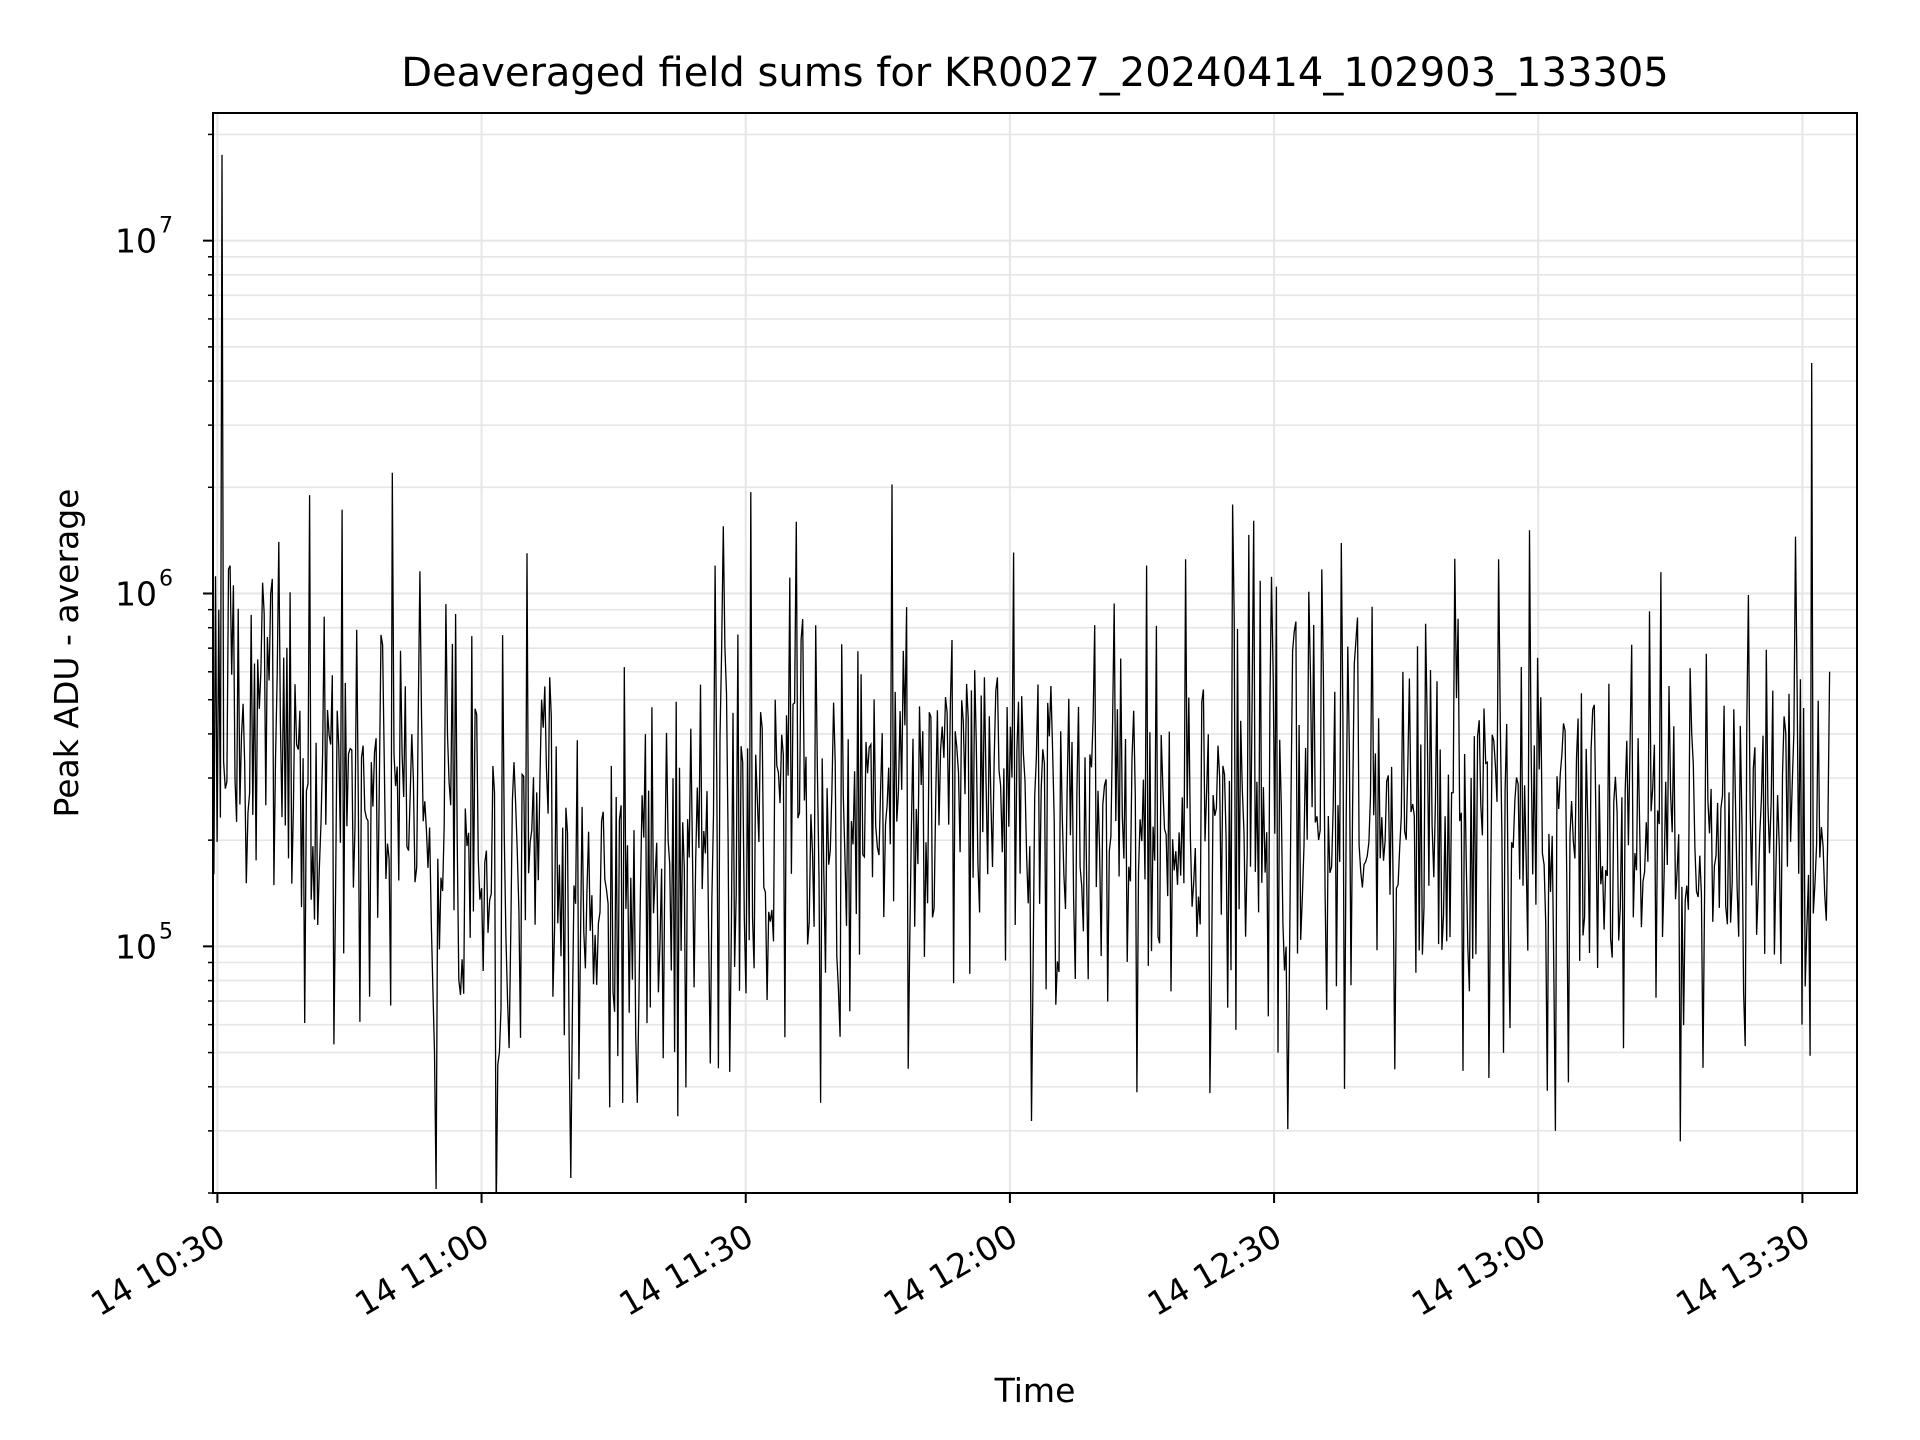 The width and height of the screenshot is (1920, 1440). What do you see at coordinates (166, 579) in the screenshot?
I see `y-tick-exponent-1: 6` at bounding box center [166, 579].